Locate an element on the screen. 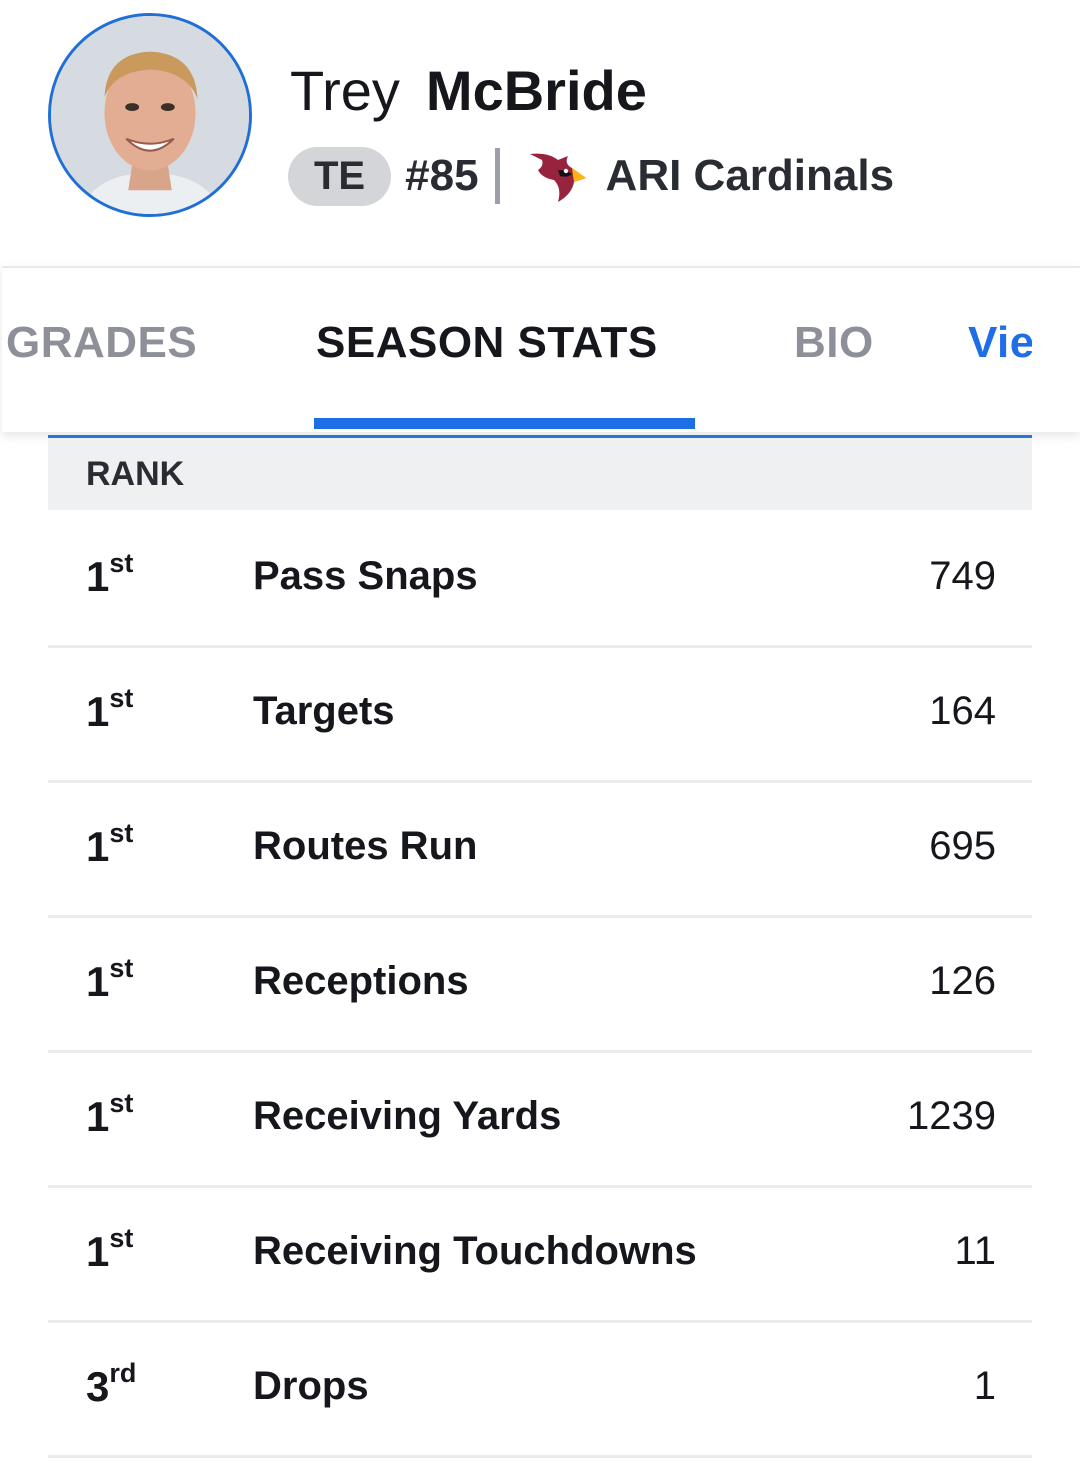  player-photo-icon is located at coordinates (150, 115).